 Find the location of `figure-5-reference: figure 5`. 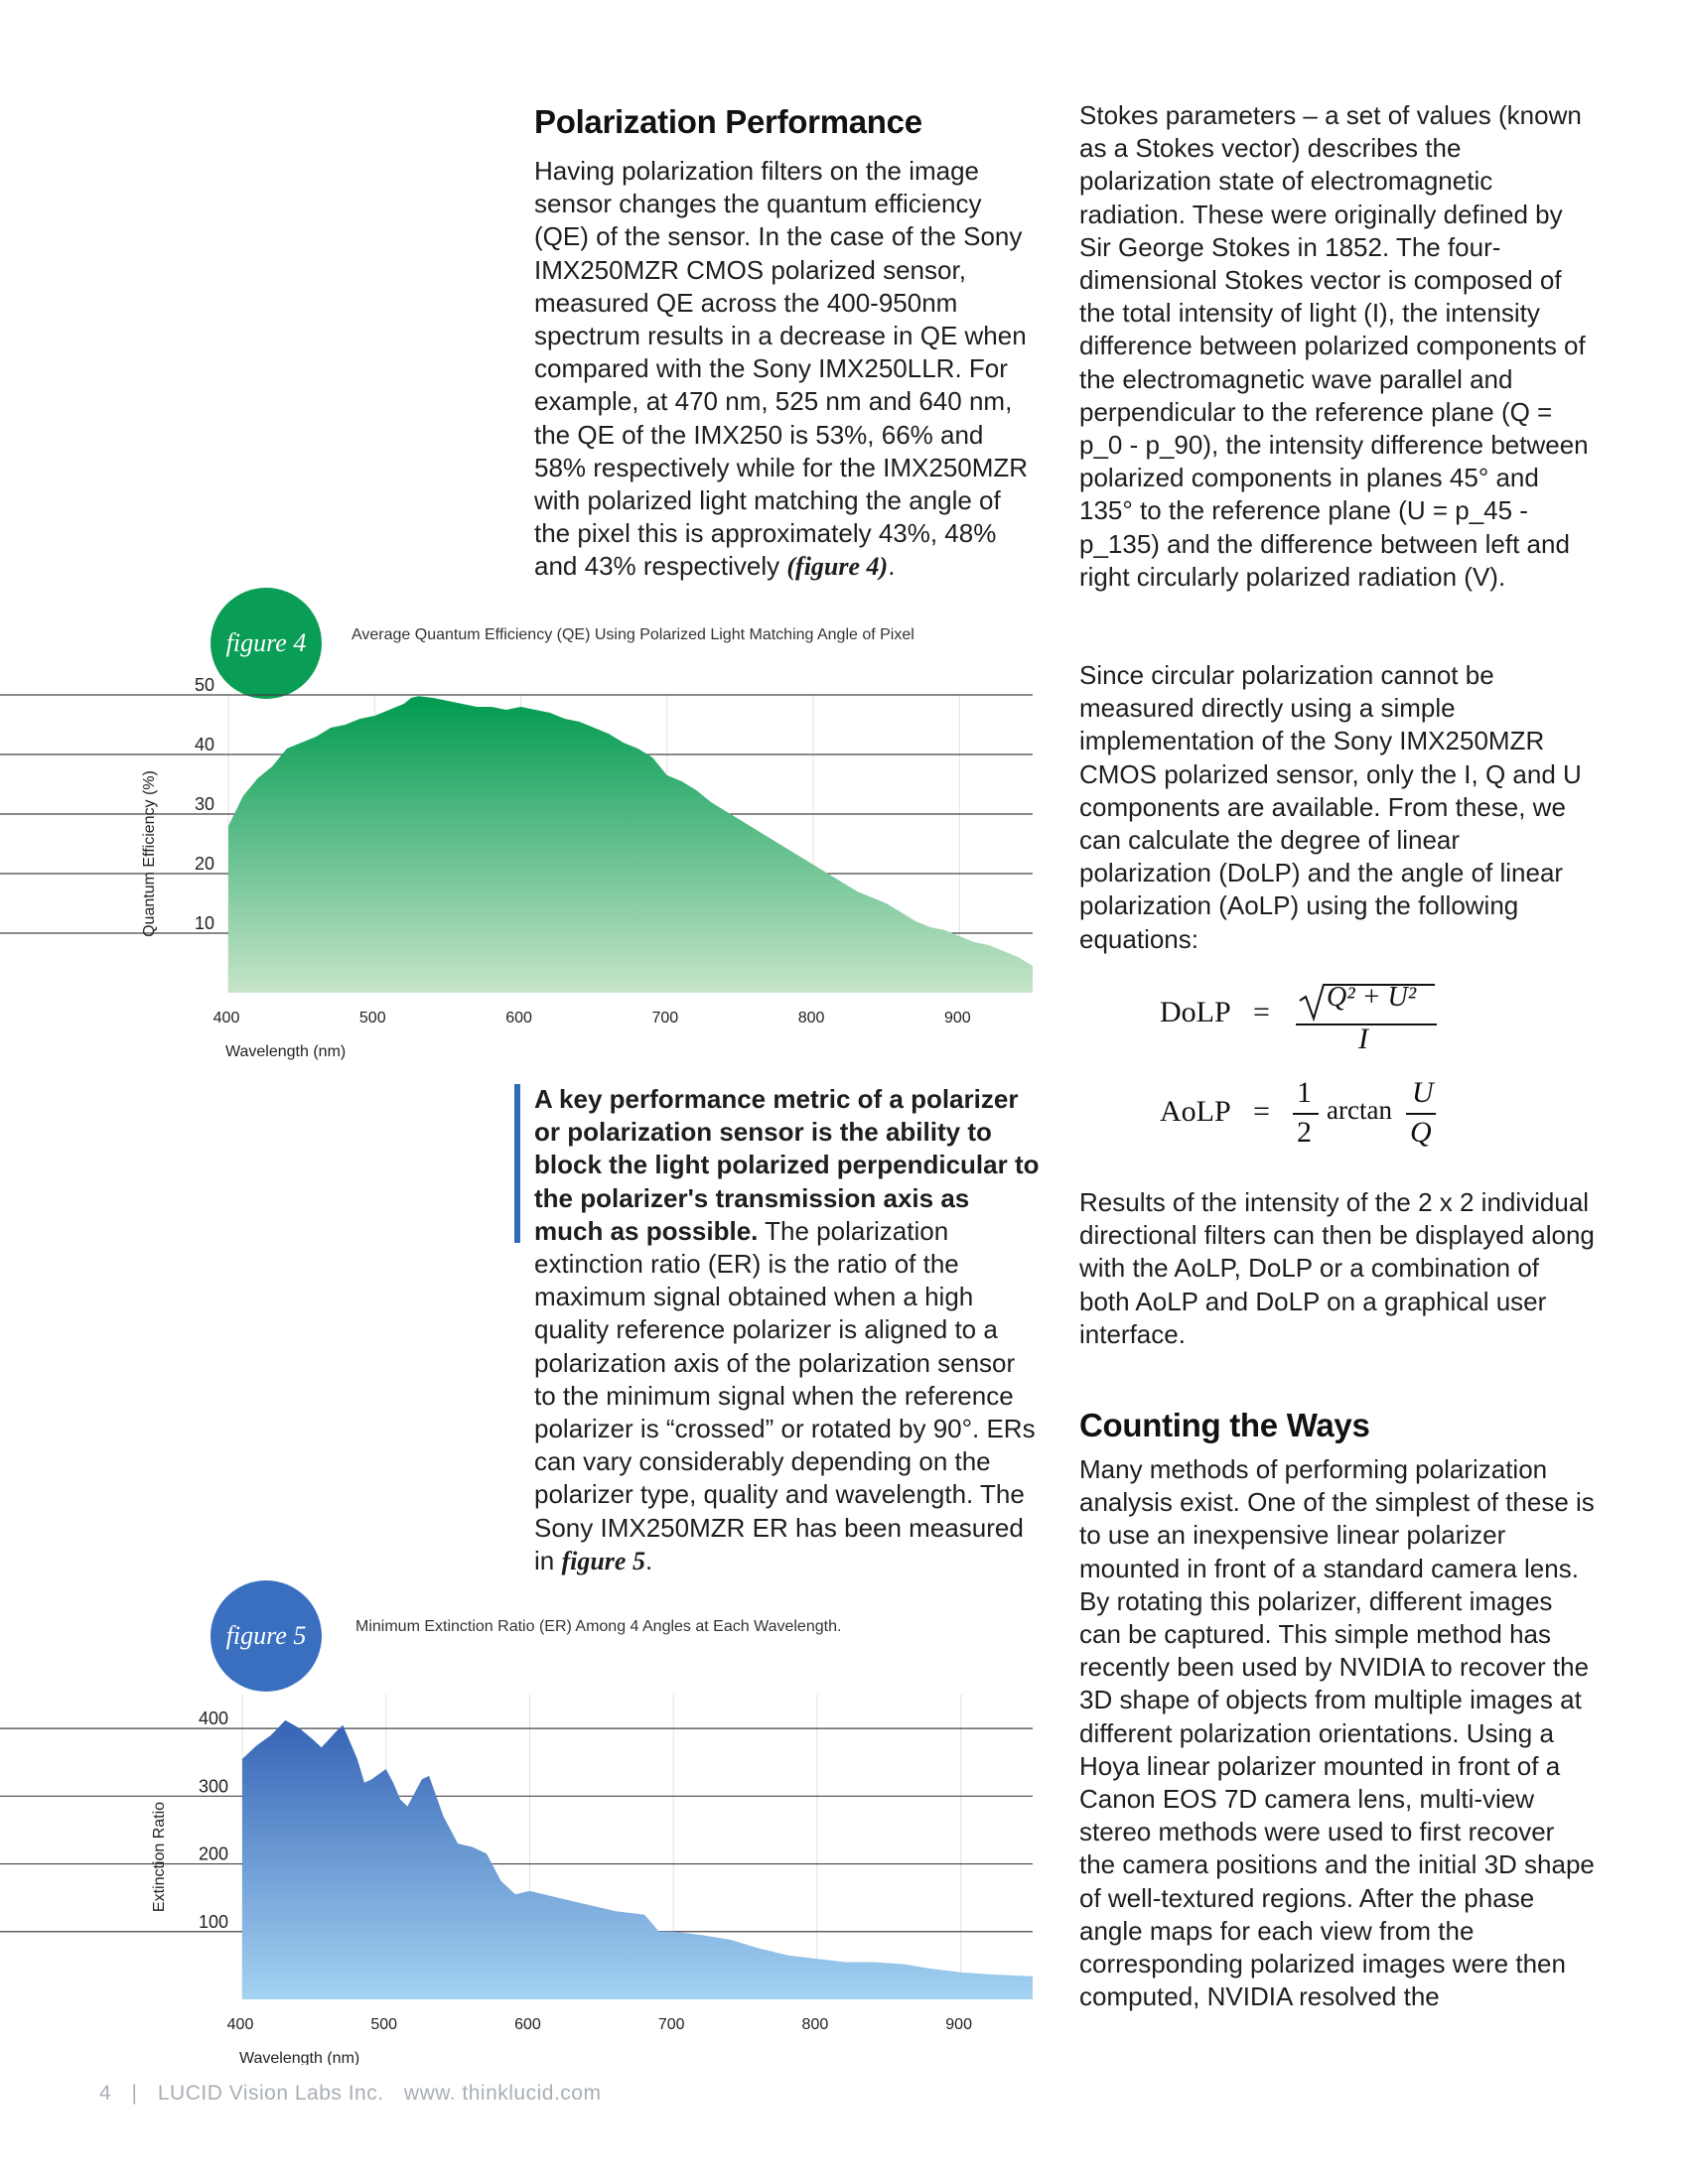

figure-5-reference: figure 5 is located at coordinates (603, 1560).